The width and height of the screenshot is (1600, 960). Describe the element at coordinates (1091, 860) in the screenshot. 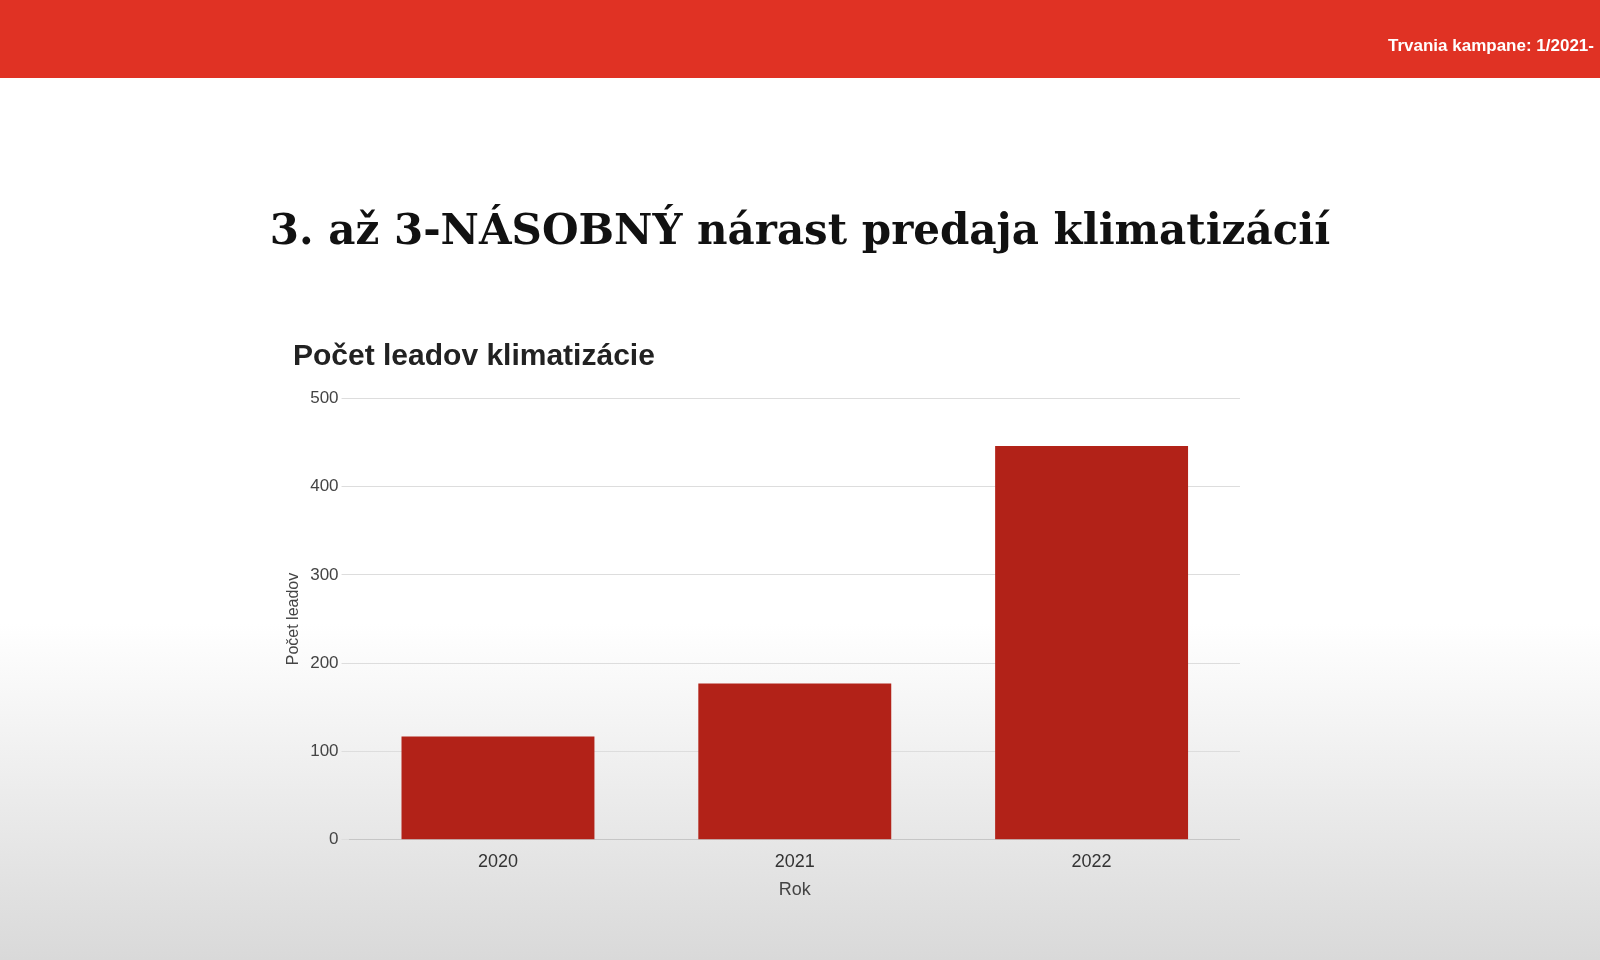

I see `x-tick-label: 2022` at that location.